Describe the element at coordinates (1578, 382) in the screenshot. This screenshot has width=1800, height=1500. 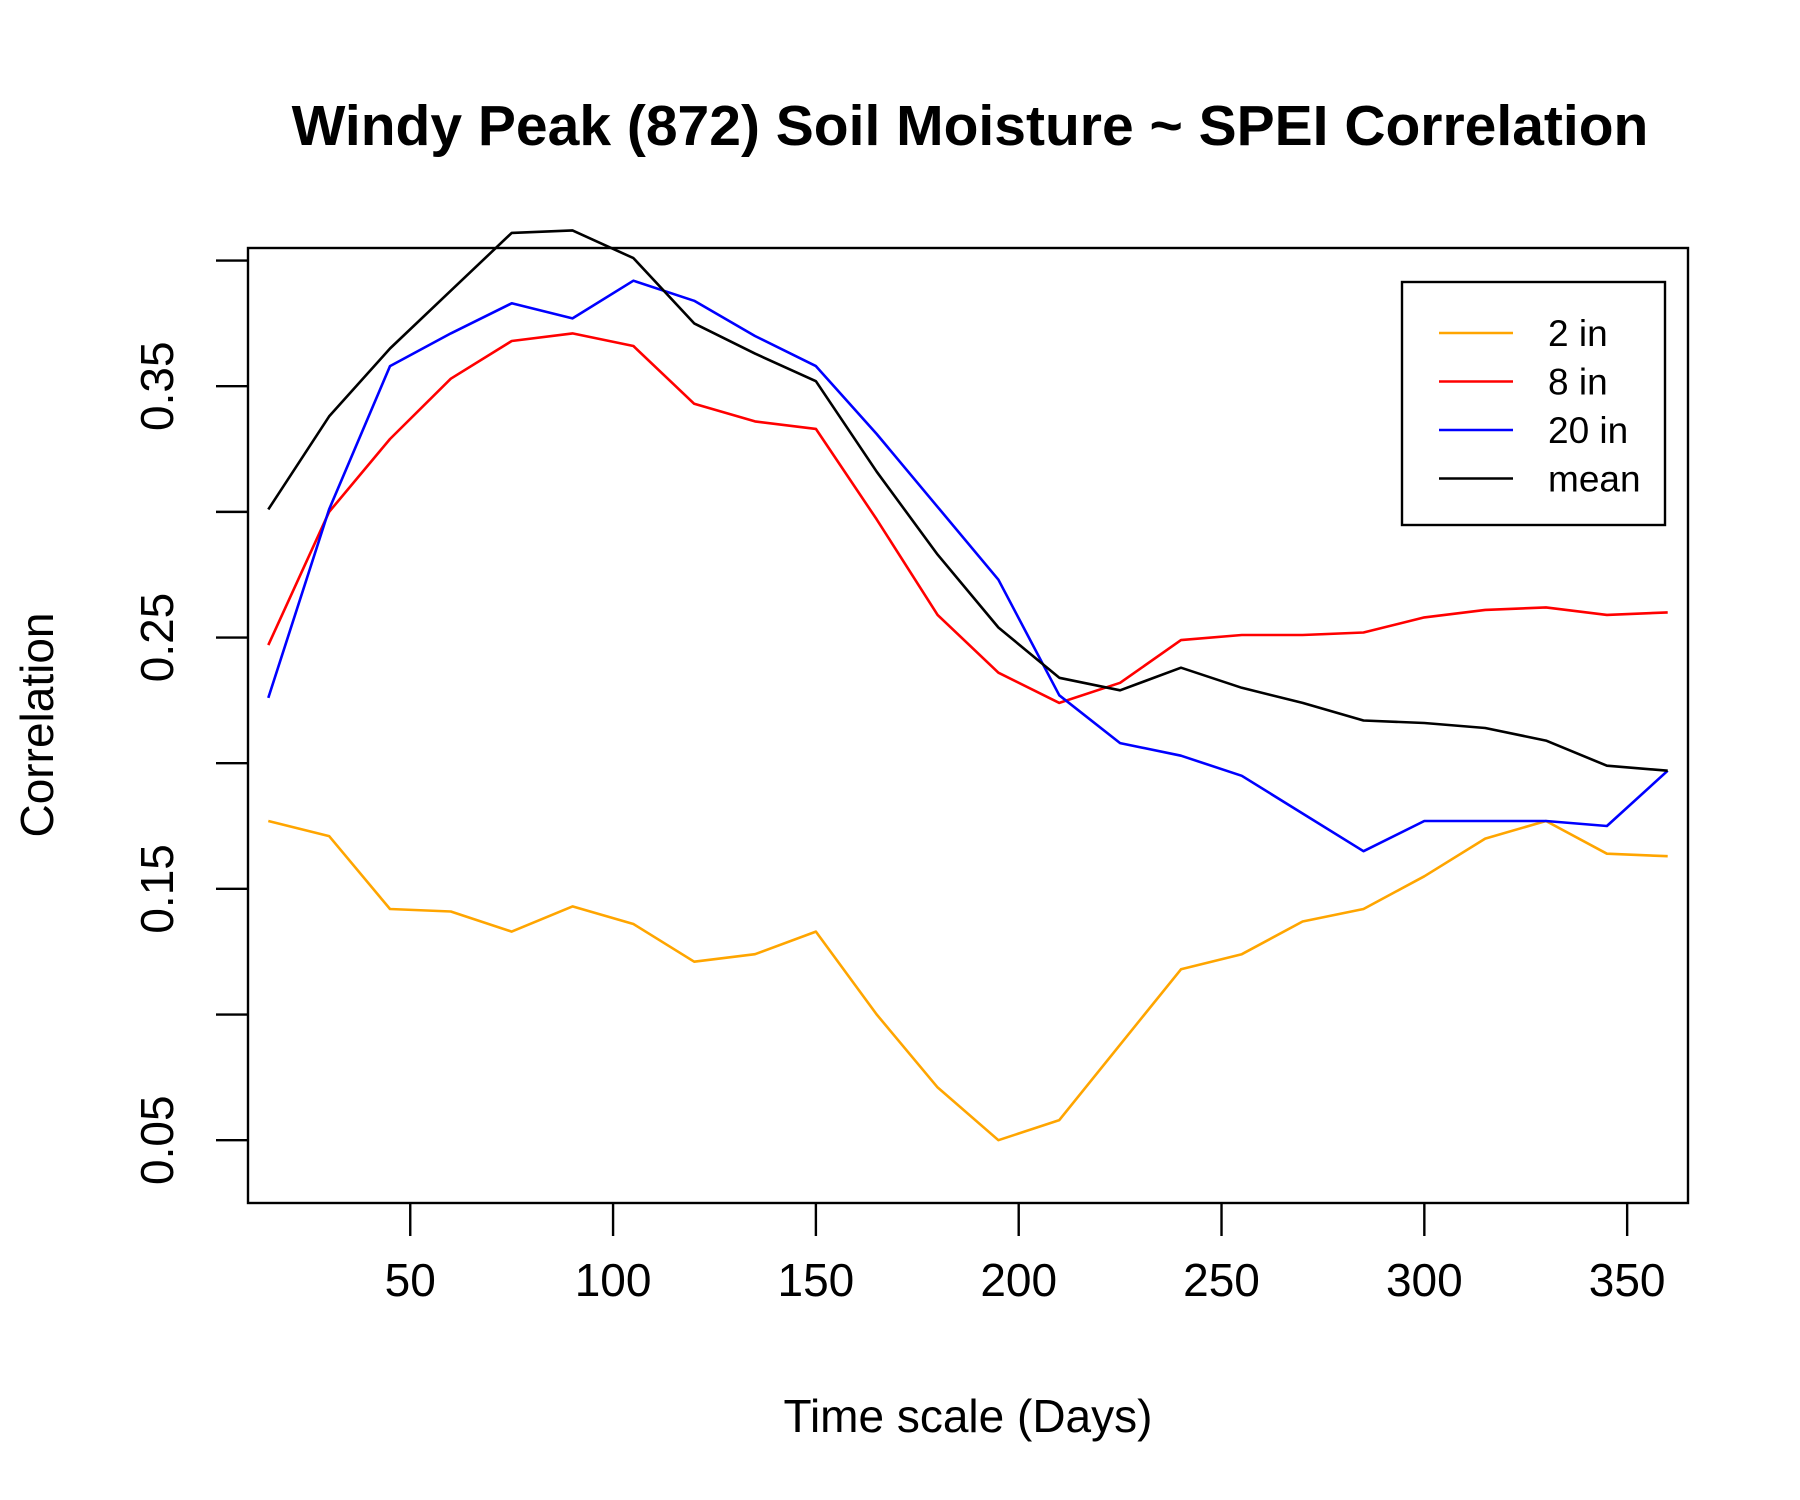
I see `legend-label-8-in: 8 in` at that location.